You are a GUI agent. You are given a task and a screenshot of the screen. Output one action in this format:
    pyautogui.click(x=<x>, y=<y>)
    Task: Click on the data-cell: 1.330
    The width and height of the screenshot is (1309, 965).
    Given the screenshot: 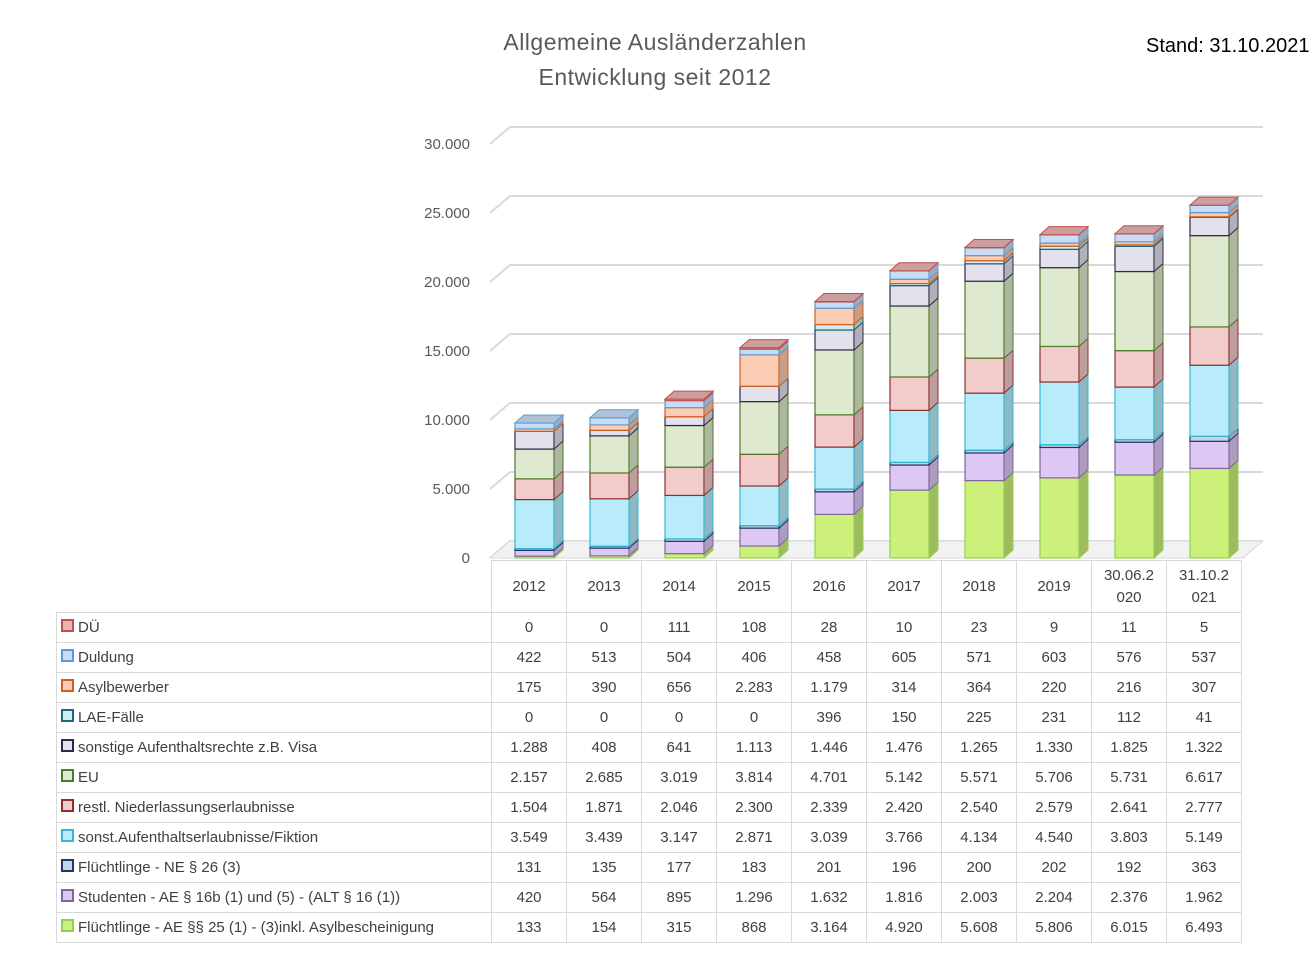 What is the action you would take?
    pyautogui.click(x=1054, y=747)
    